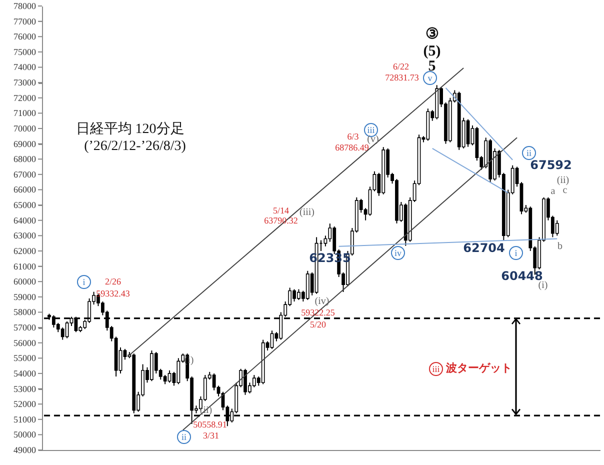 The width and height of the screenshot is (604, 465). Describe the element at coordinates (25, 435) in the screenshot. I see `y-tick-label: 50000` at that location.